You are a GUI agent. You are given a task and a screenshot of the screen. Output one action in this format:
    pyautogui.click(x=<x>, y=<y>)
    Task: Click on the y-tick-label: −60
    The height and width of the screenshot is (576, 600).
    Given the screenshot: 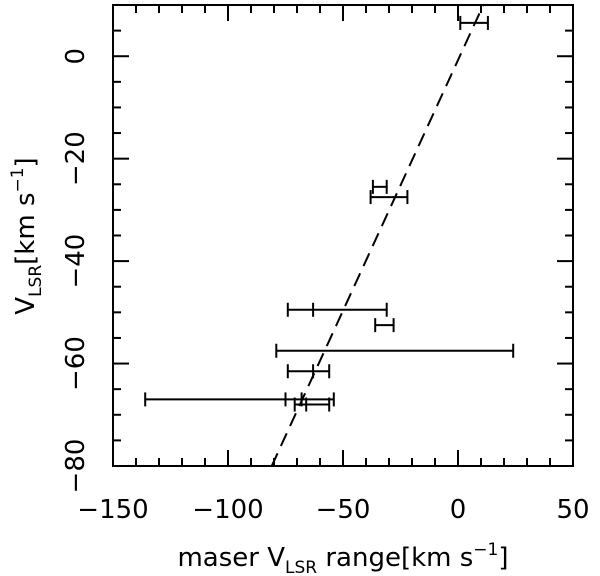 What is the action you would take?
    pyautogui.click(x=76, y=363)
    